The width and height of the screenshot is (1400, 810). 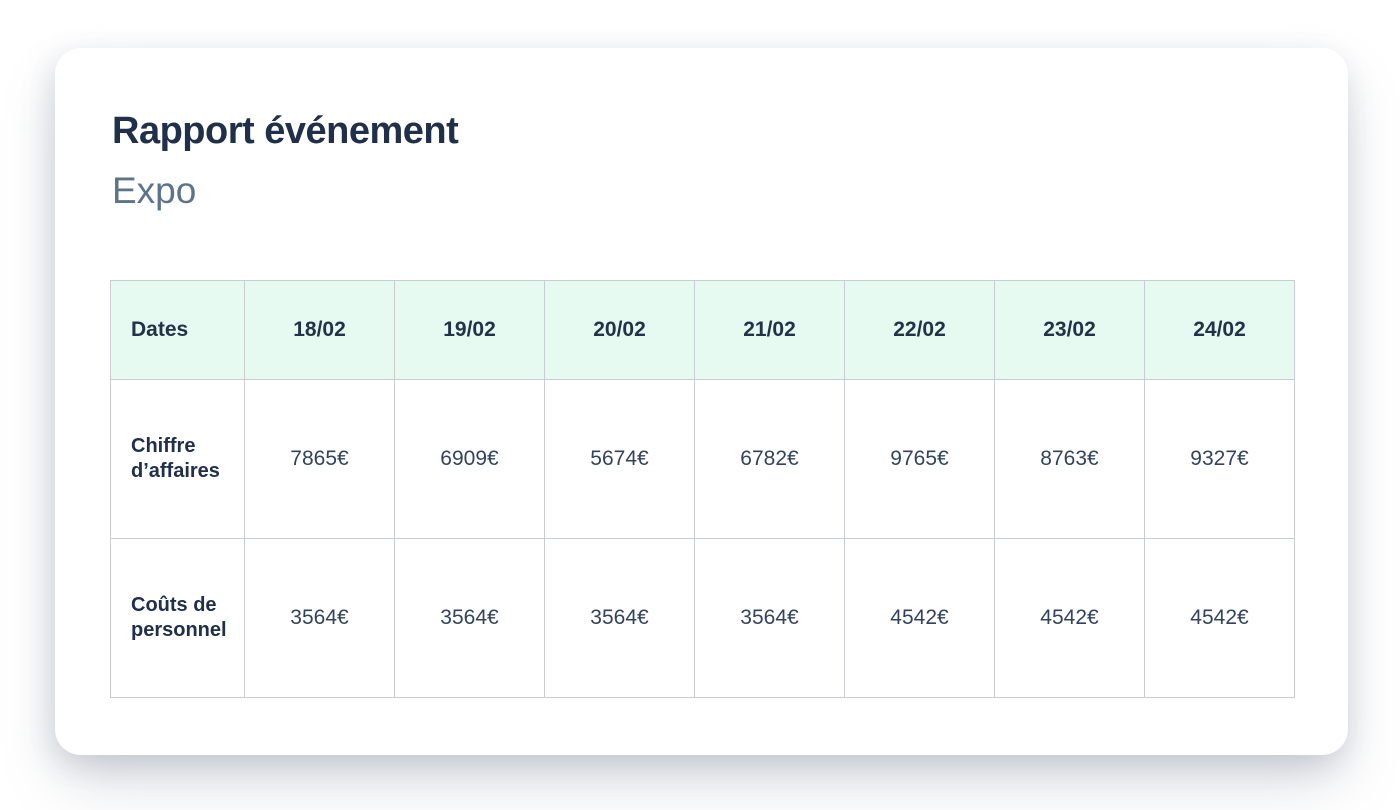 I want to click on header-cell-date-1: 18/02, so click(x=319, y=330).